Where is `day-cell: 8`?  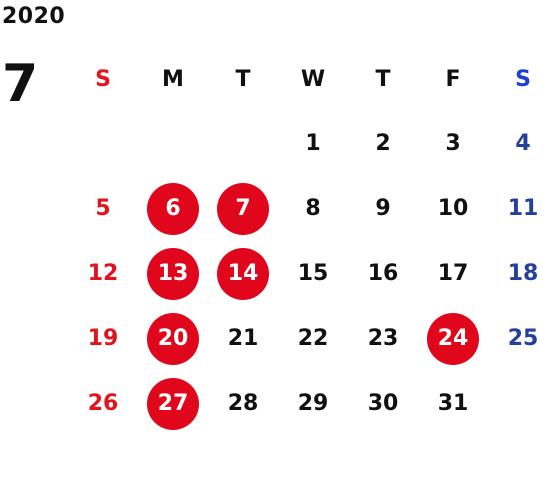
day-cell: 8 is located at coordinates (313, 208).